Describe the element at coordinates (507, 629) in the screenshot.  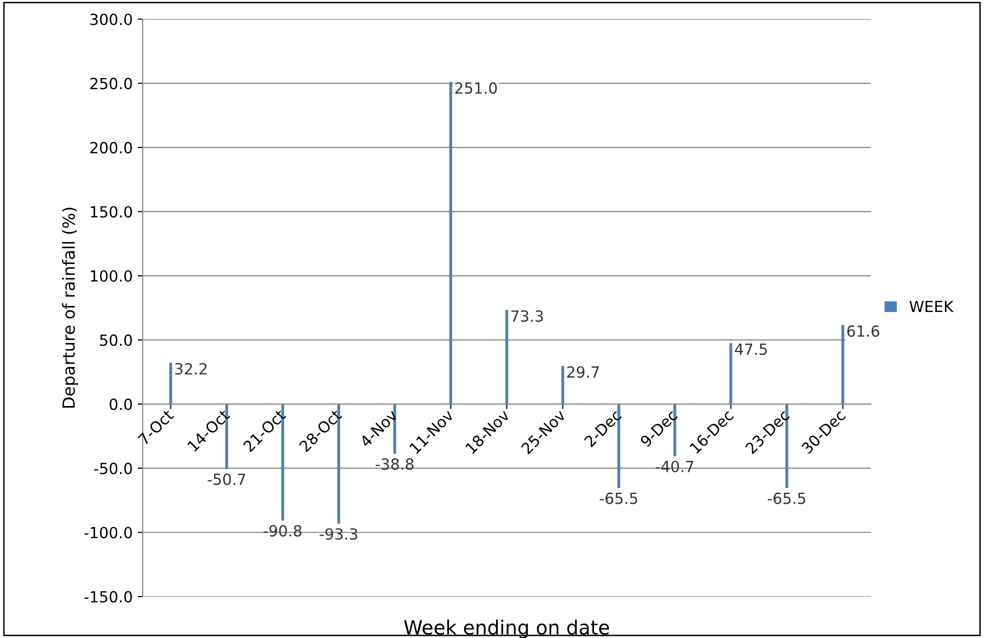
I see `x-axis-title: Week ending on date` at that location.